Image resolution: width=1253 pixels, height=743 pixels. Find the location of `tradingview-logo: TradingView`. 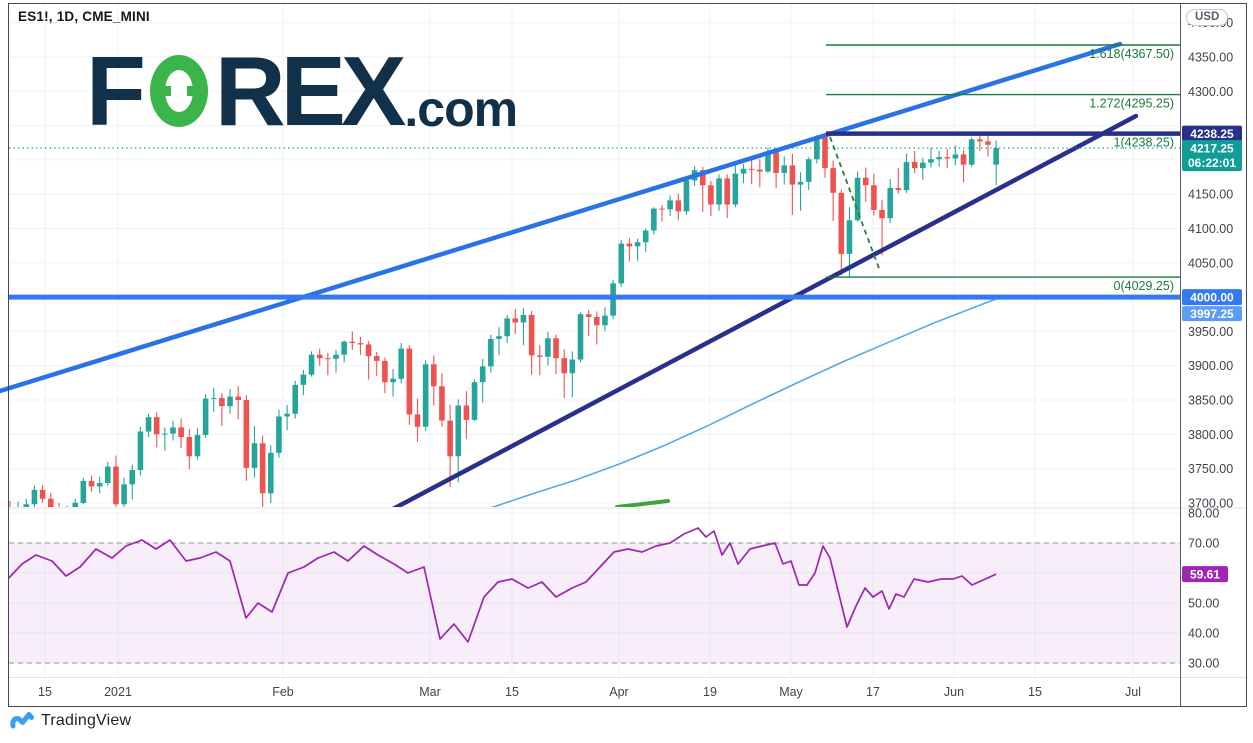

tradingview-logo: TradingView is located at coordinates (70, 721).